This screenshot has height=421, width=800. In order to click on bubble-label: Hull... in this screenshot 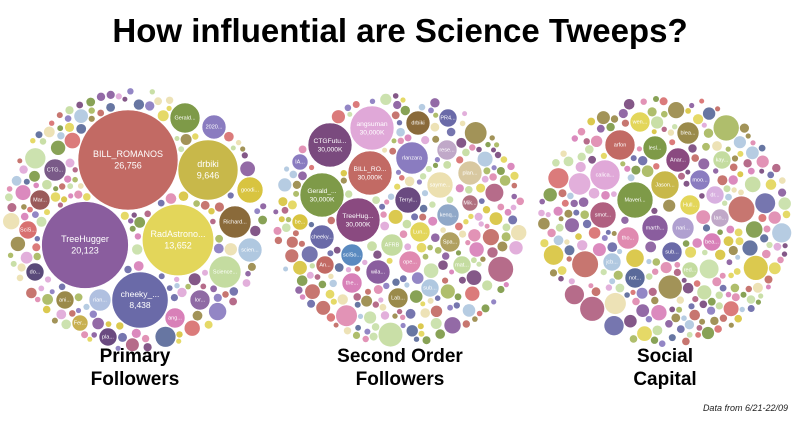, I will do `click(690, 205)`.